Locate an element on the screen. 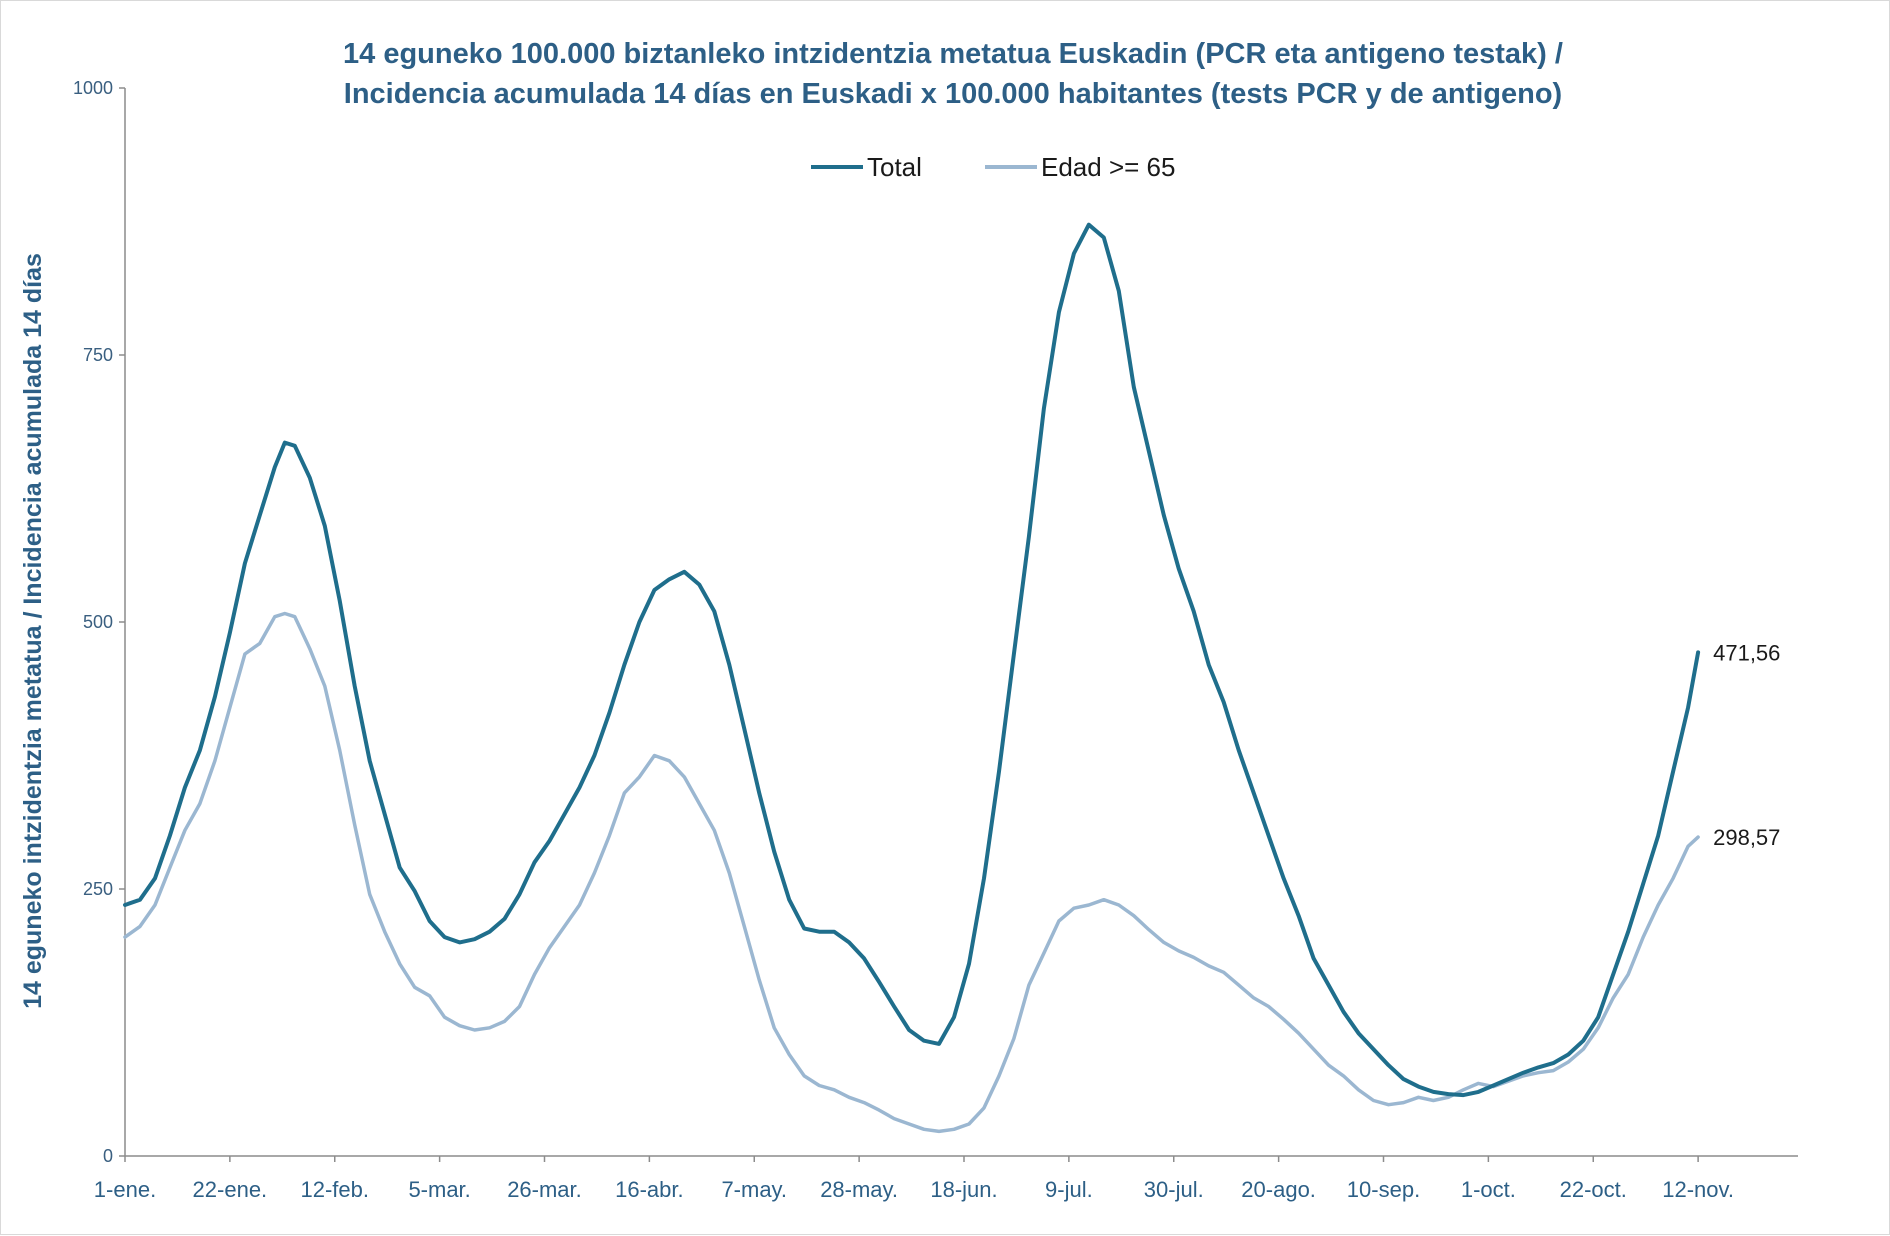 The height and width of the screenshot is (1236, 1890). y-tick-label: 1000 is located at coordinates (93, 88).